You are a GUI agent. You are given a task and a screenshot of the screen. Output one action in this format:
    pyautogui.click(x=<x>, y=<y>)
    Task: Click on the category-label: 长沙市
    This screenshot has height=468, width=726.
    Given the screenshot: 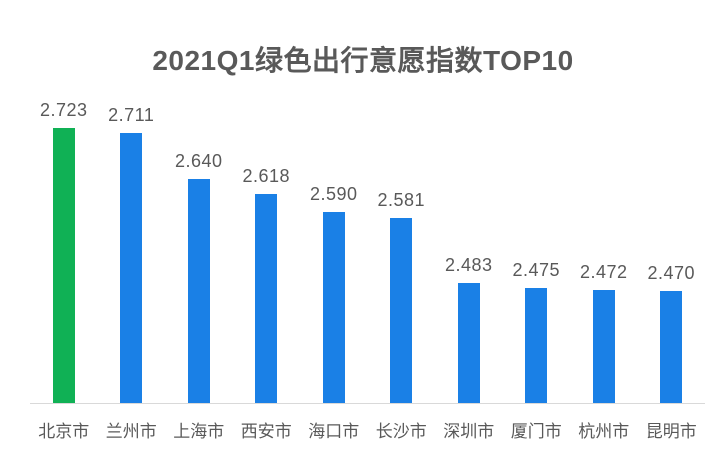 What is the action you would take?
    pyautogui.click(x=401, y=432)
    